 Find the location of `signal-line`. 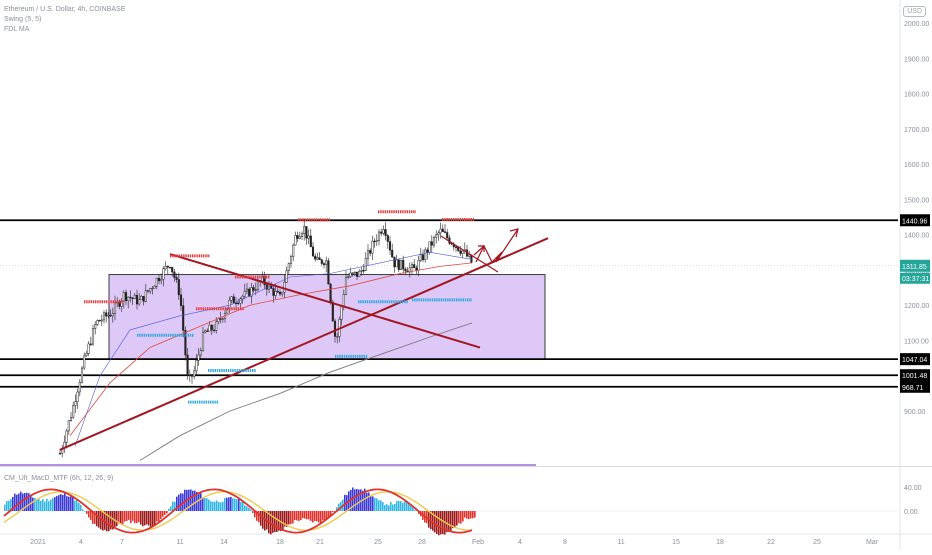

signal-line is located at coordinates (238, 511).